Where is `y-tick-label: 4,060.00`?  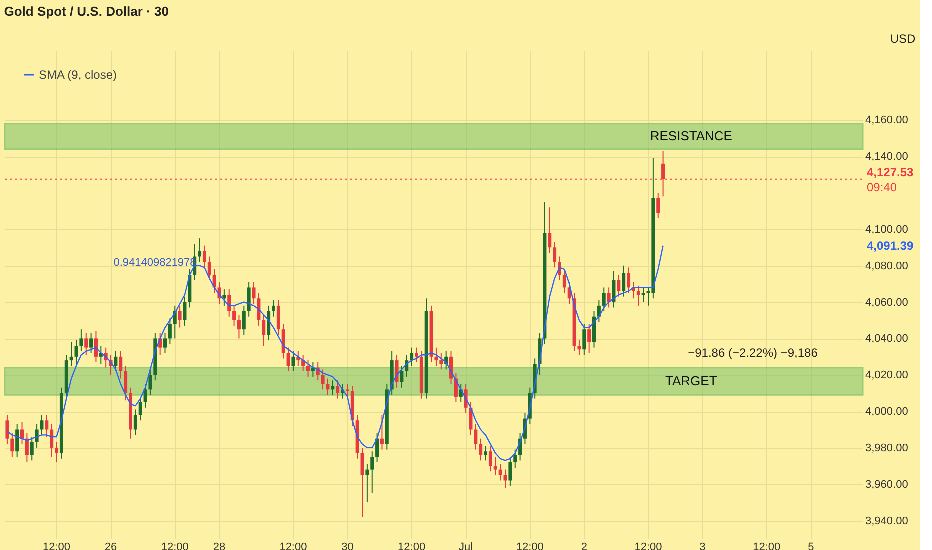
y-tick-label: 4,060.00 is located at coordinates (887, 302).